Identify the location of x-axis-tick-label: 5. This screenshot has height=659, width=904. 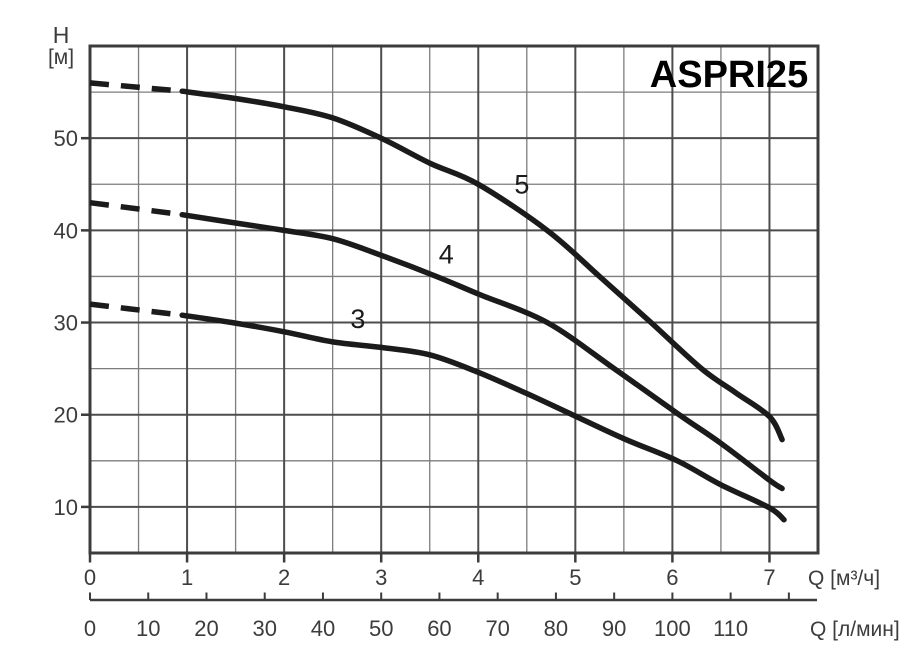
(575, 577).